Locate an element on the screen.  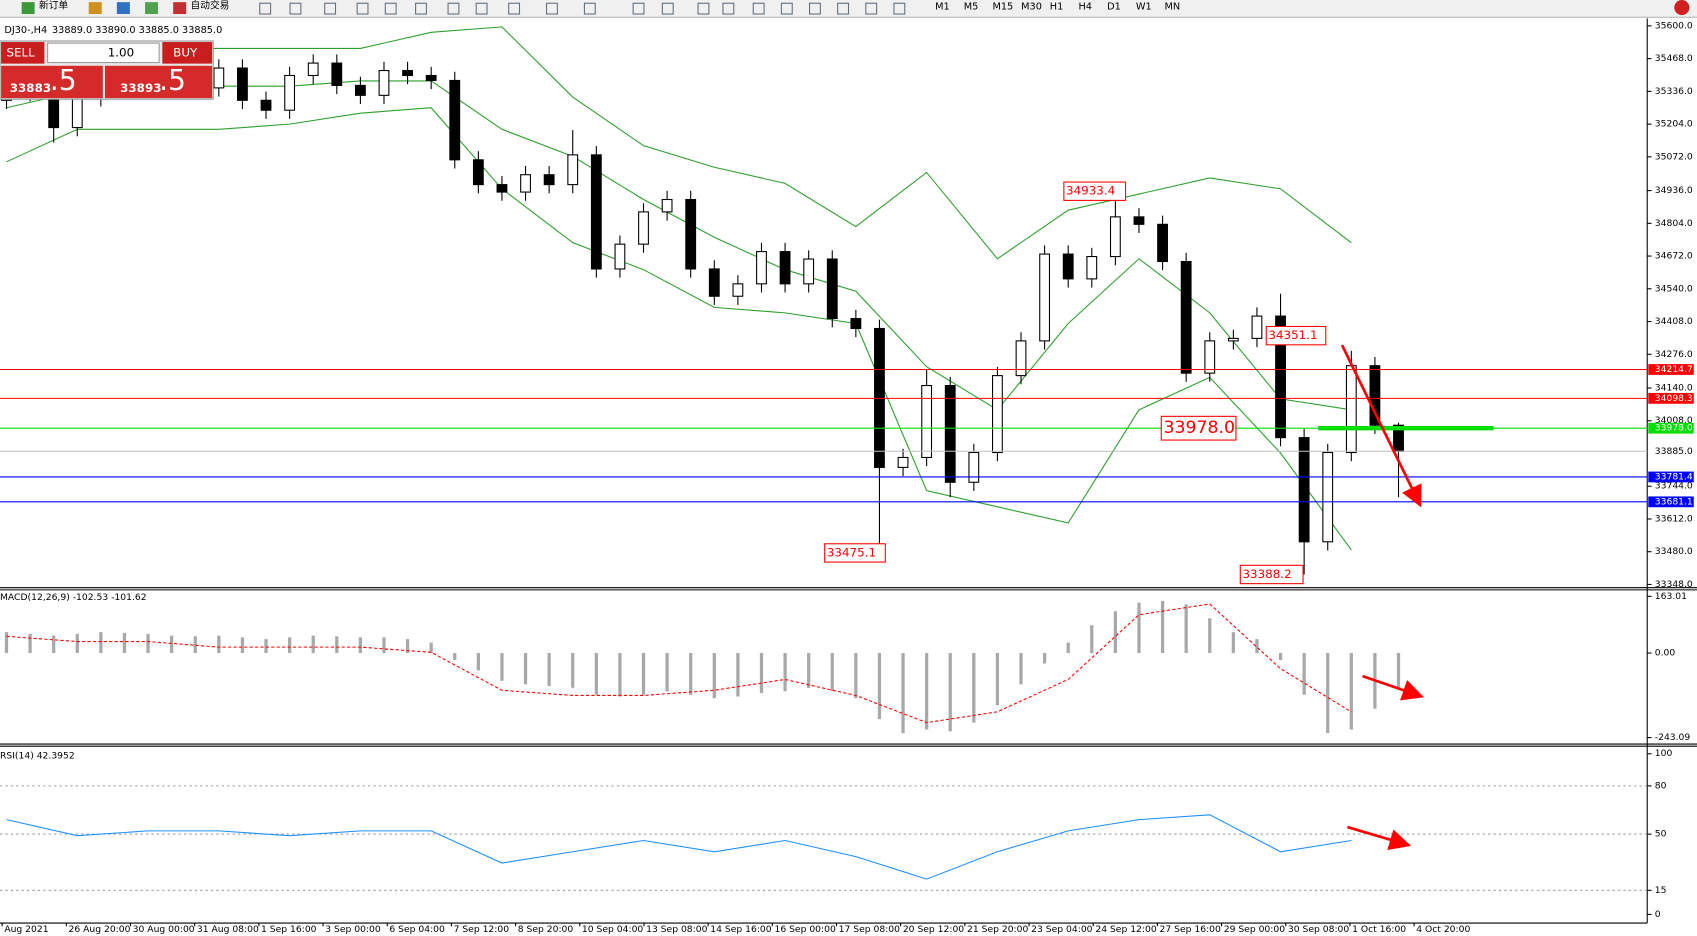
x-tick-label: 7 Sep 12:00 is located at coordinates (482, 929).